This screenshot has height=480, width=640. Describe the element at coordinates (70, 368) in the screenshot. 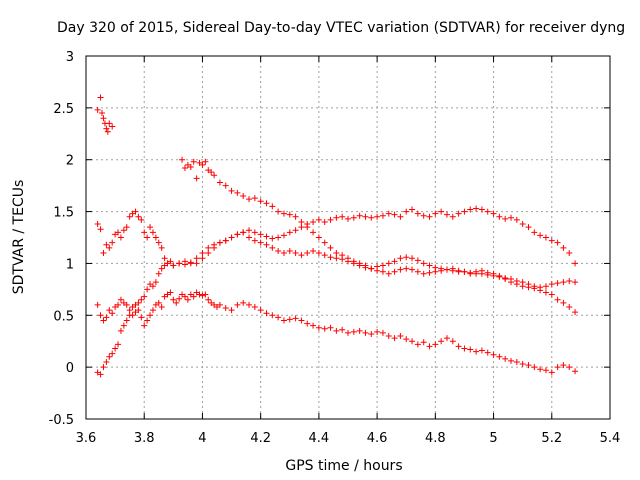

I see `y-tick-label: 0` at that location.